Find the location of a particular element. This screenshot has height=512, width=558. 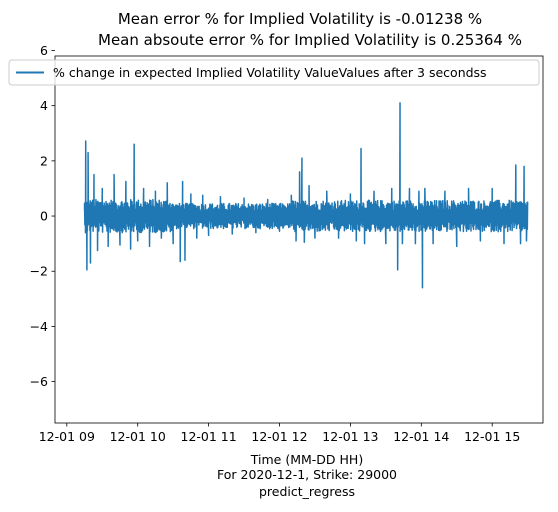

x-tick-label: 12-01 14 is located at coordinates (421, 436).